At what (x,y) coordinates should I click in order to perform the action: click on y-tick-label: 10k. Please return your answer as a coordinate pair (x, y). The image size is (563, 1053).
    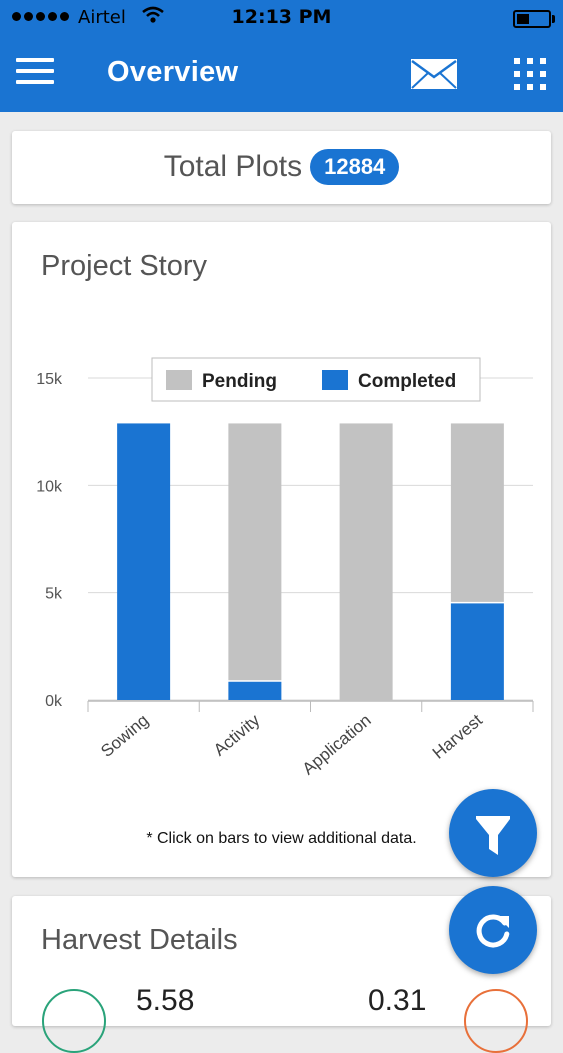
    Looking at the image, I should click on (49, 486).